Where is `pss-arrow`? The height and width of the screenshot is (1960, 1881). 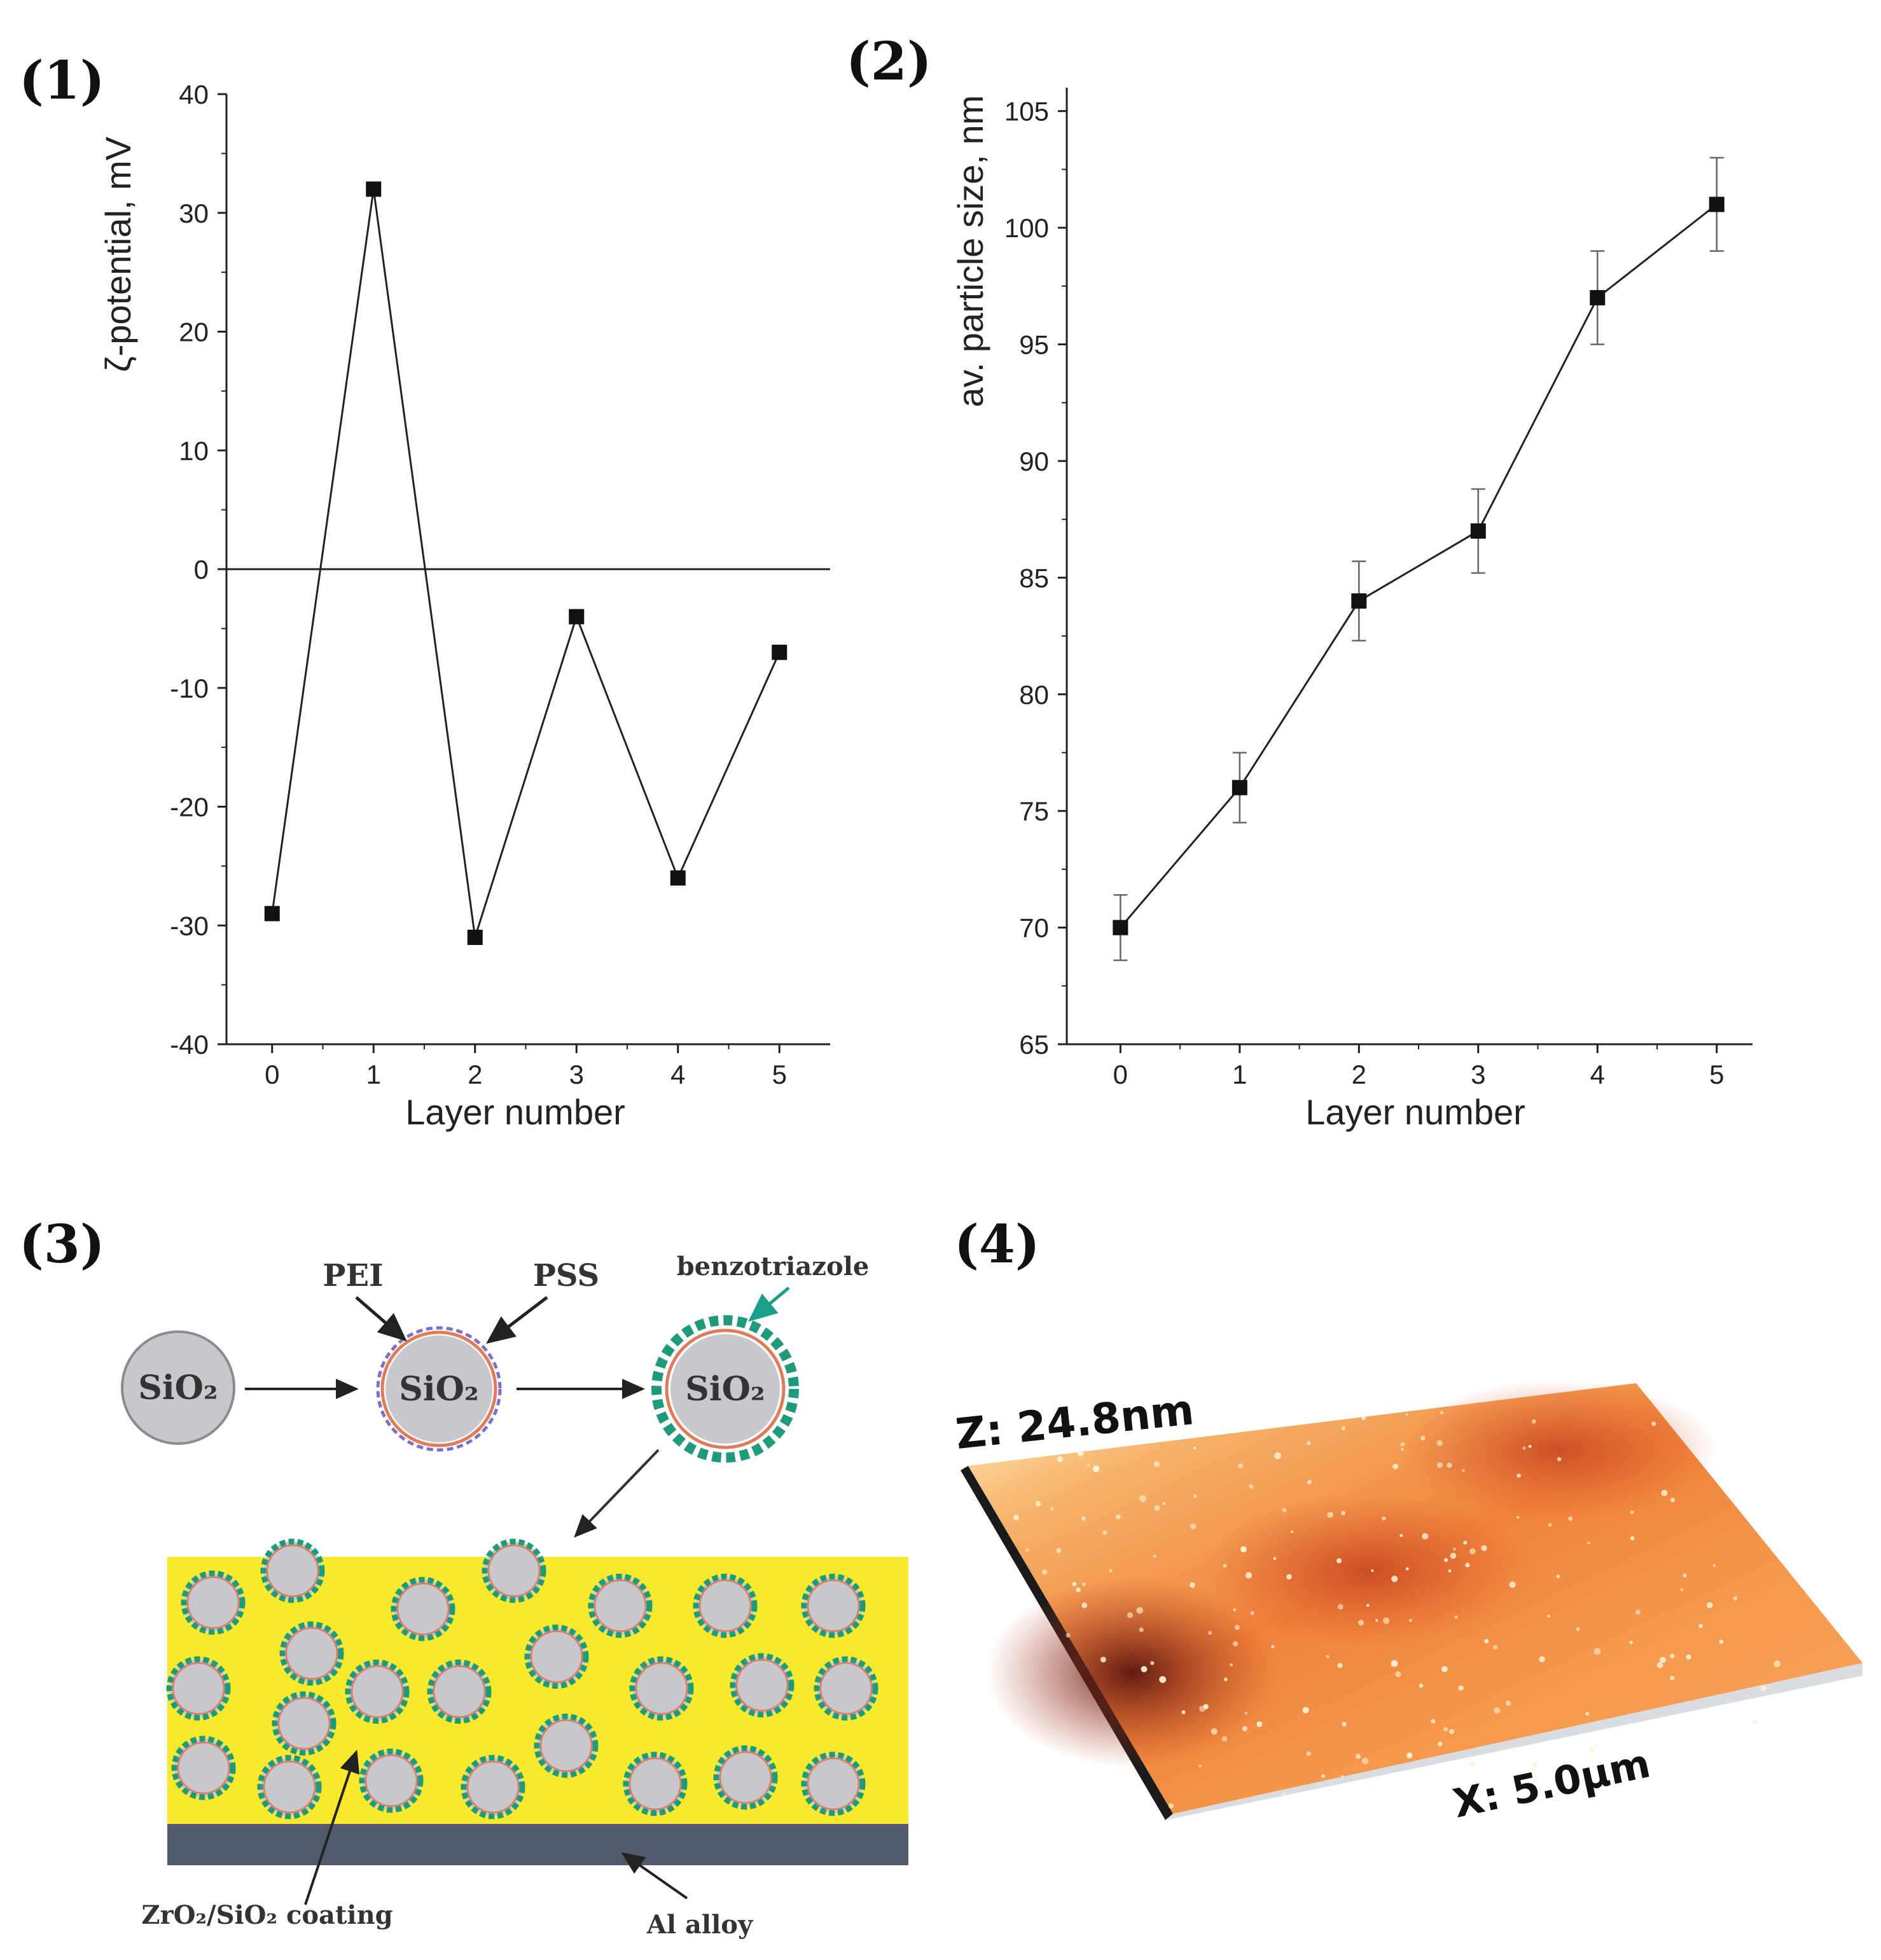 pss-arrow is located at coordinates (517, 1320).